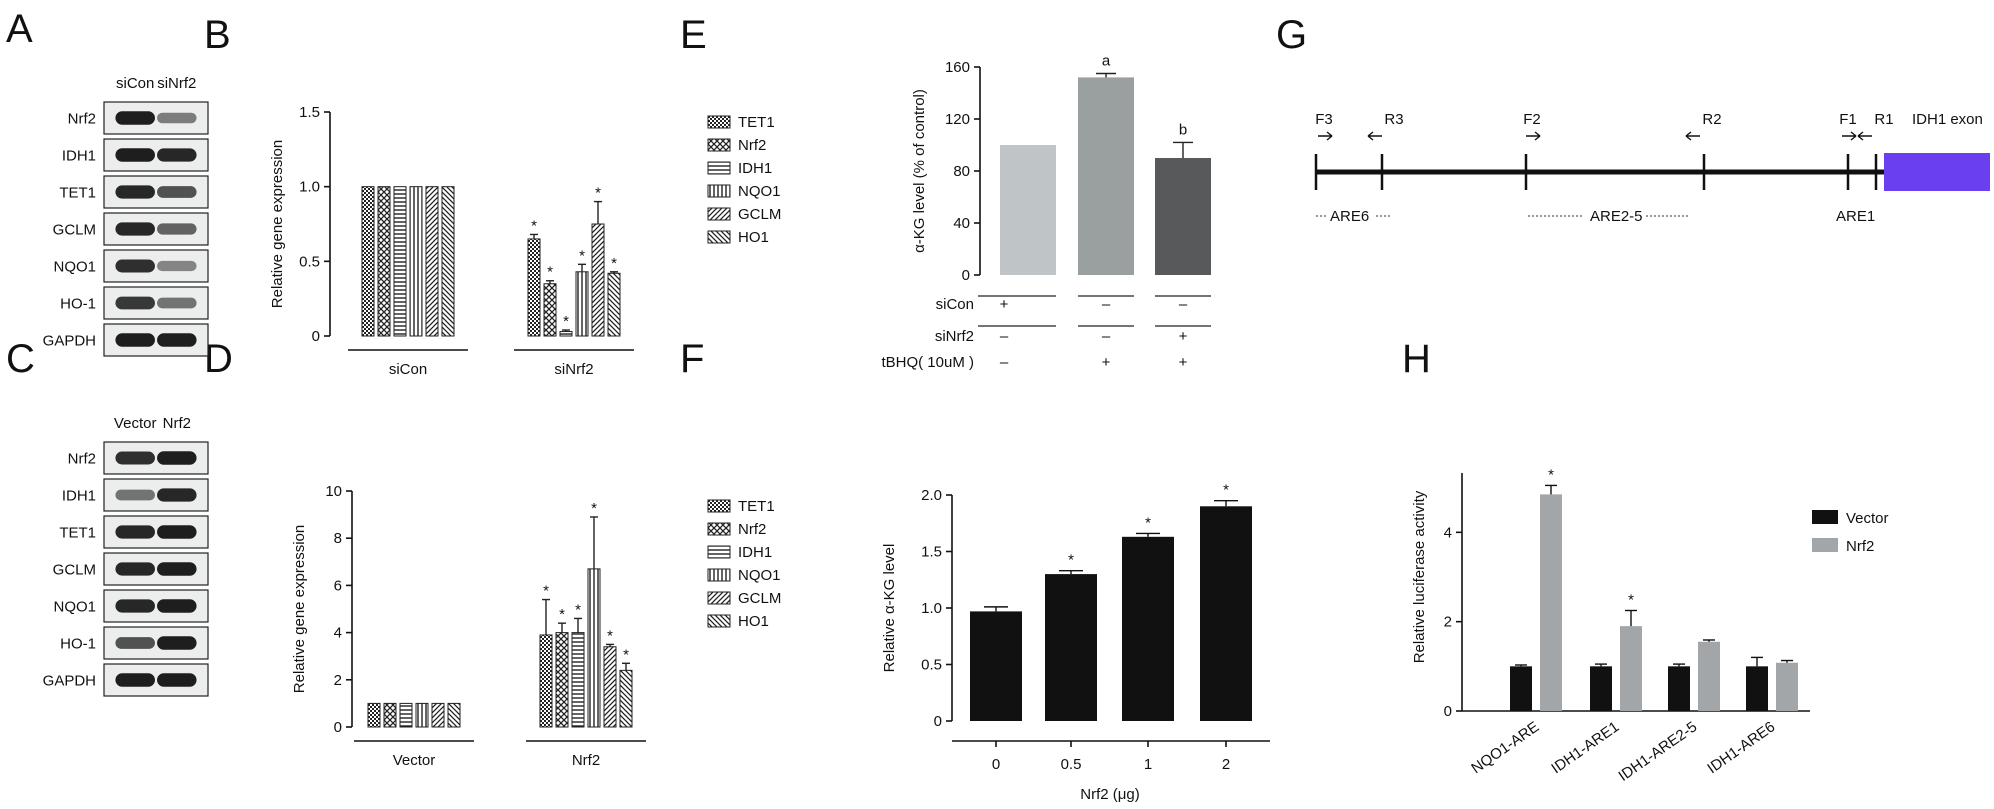  I want to click on blot-column-label: Nrf2, so click(177, 423).